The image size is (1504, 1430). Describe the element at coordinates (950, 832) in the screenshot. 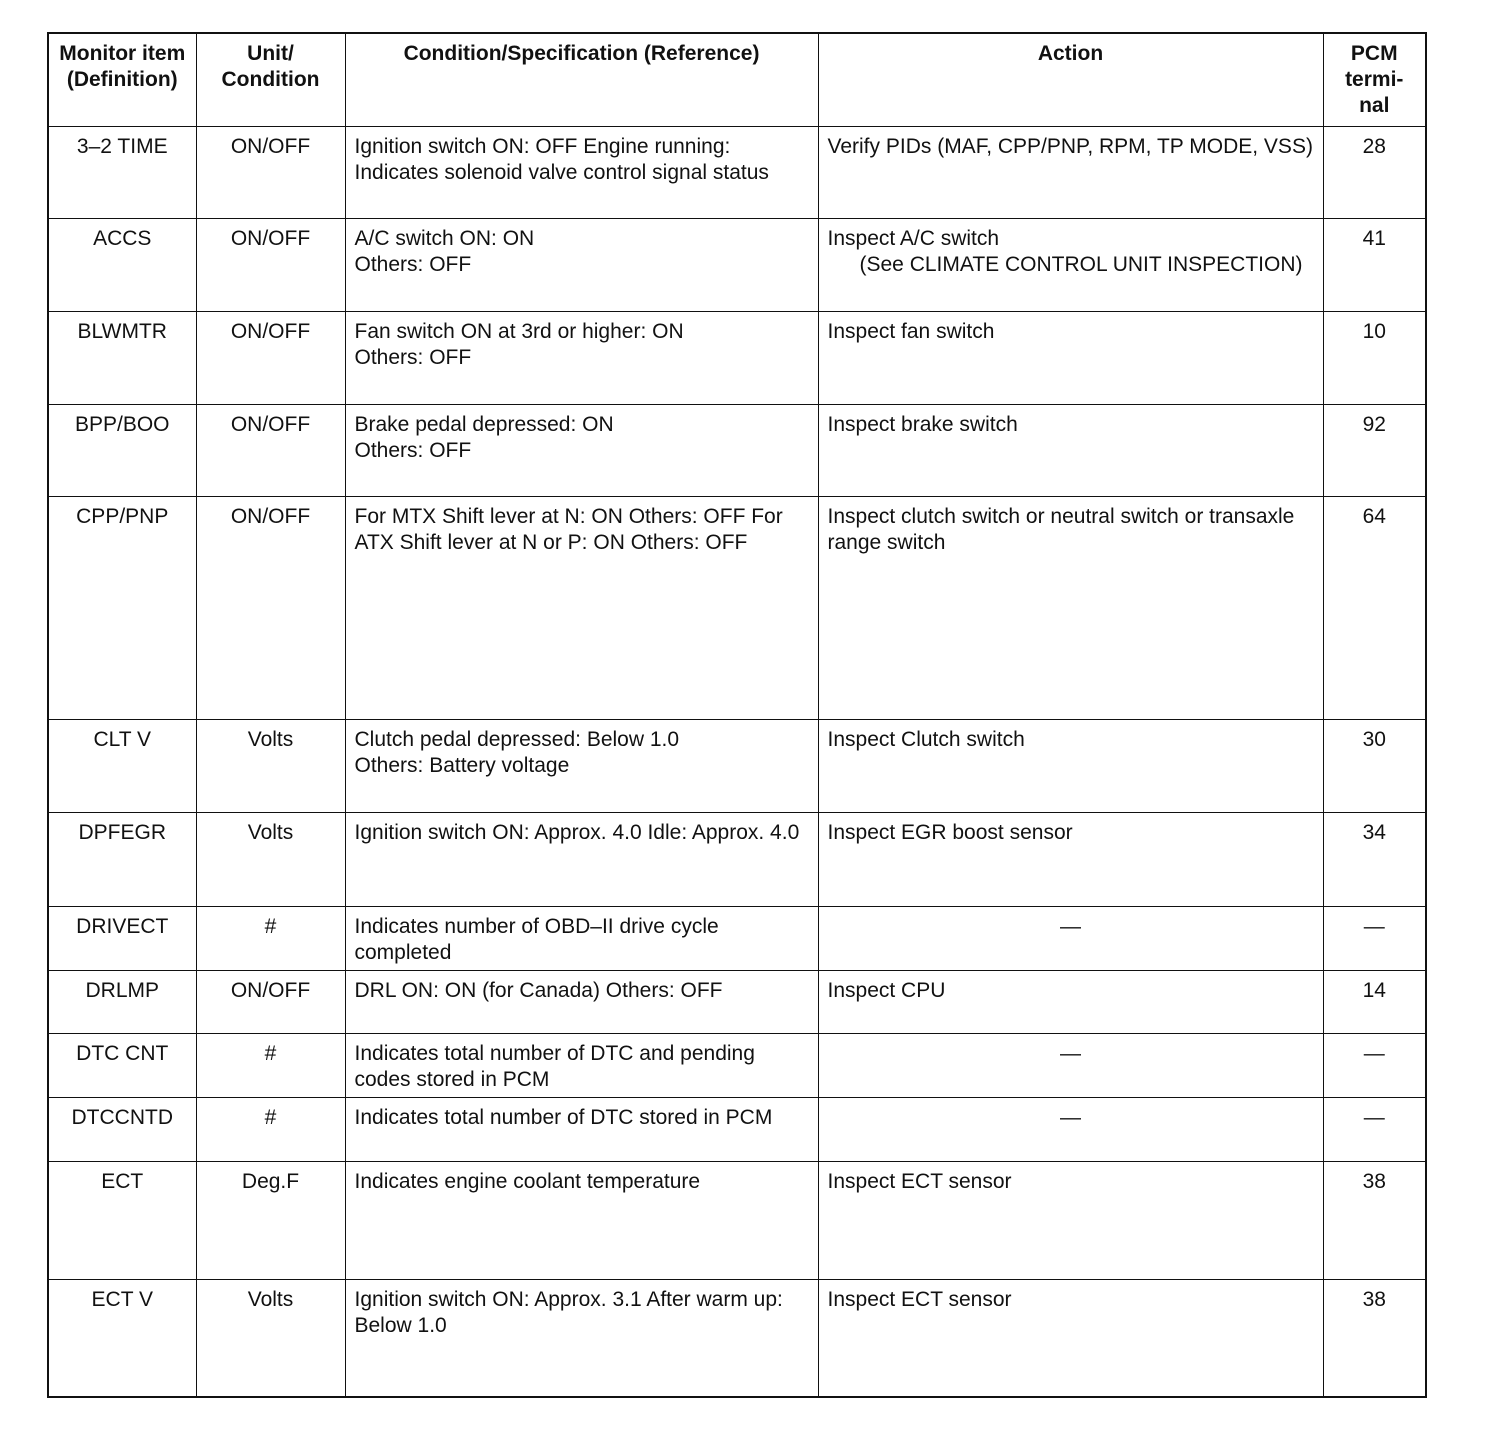

I see `action-text: Inspect EGR boost sensor` at that location.